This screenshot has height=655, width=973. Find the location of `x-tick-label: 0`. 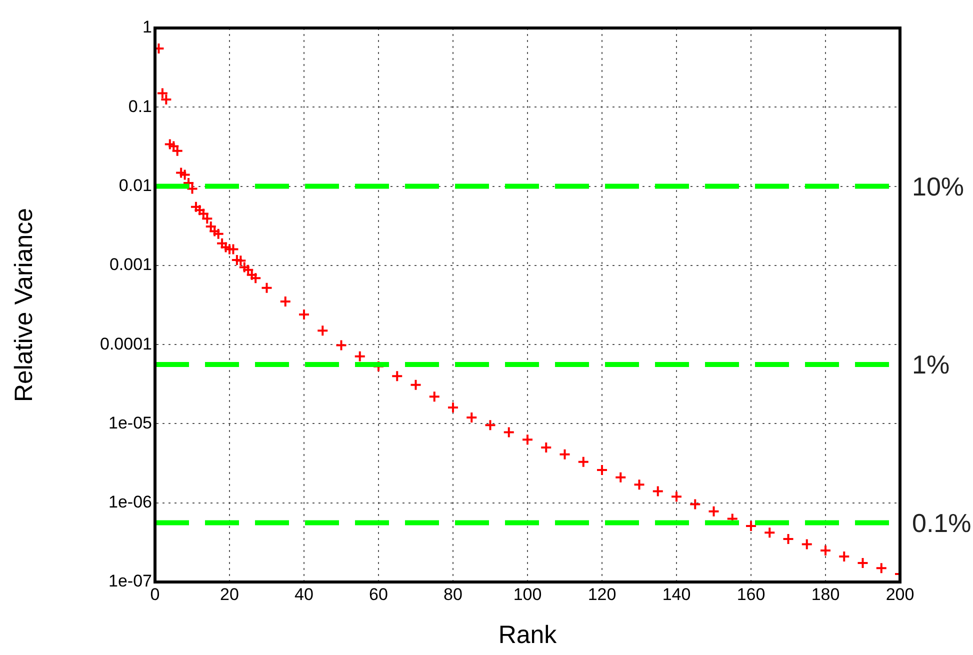

x-tick-label: 0 is located at coordinates (155, 594).